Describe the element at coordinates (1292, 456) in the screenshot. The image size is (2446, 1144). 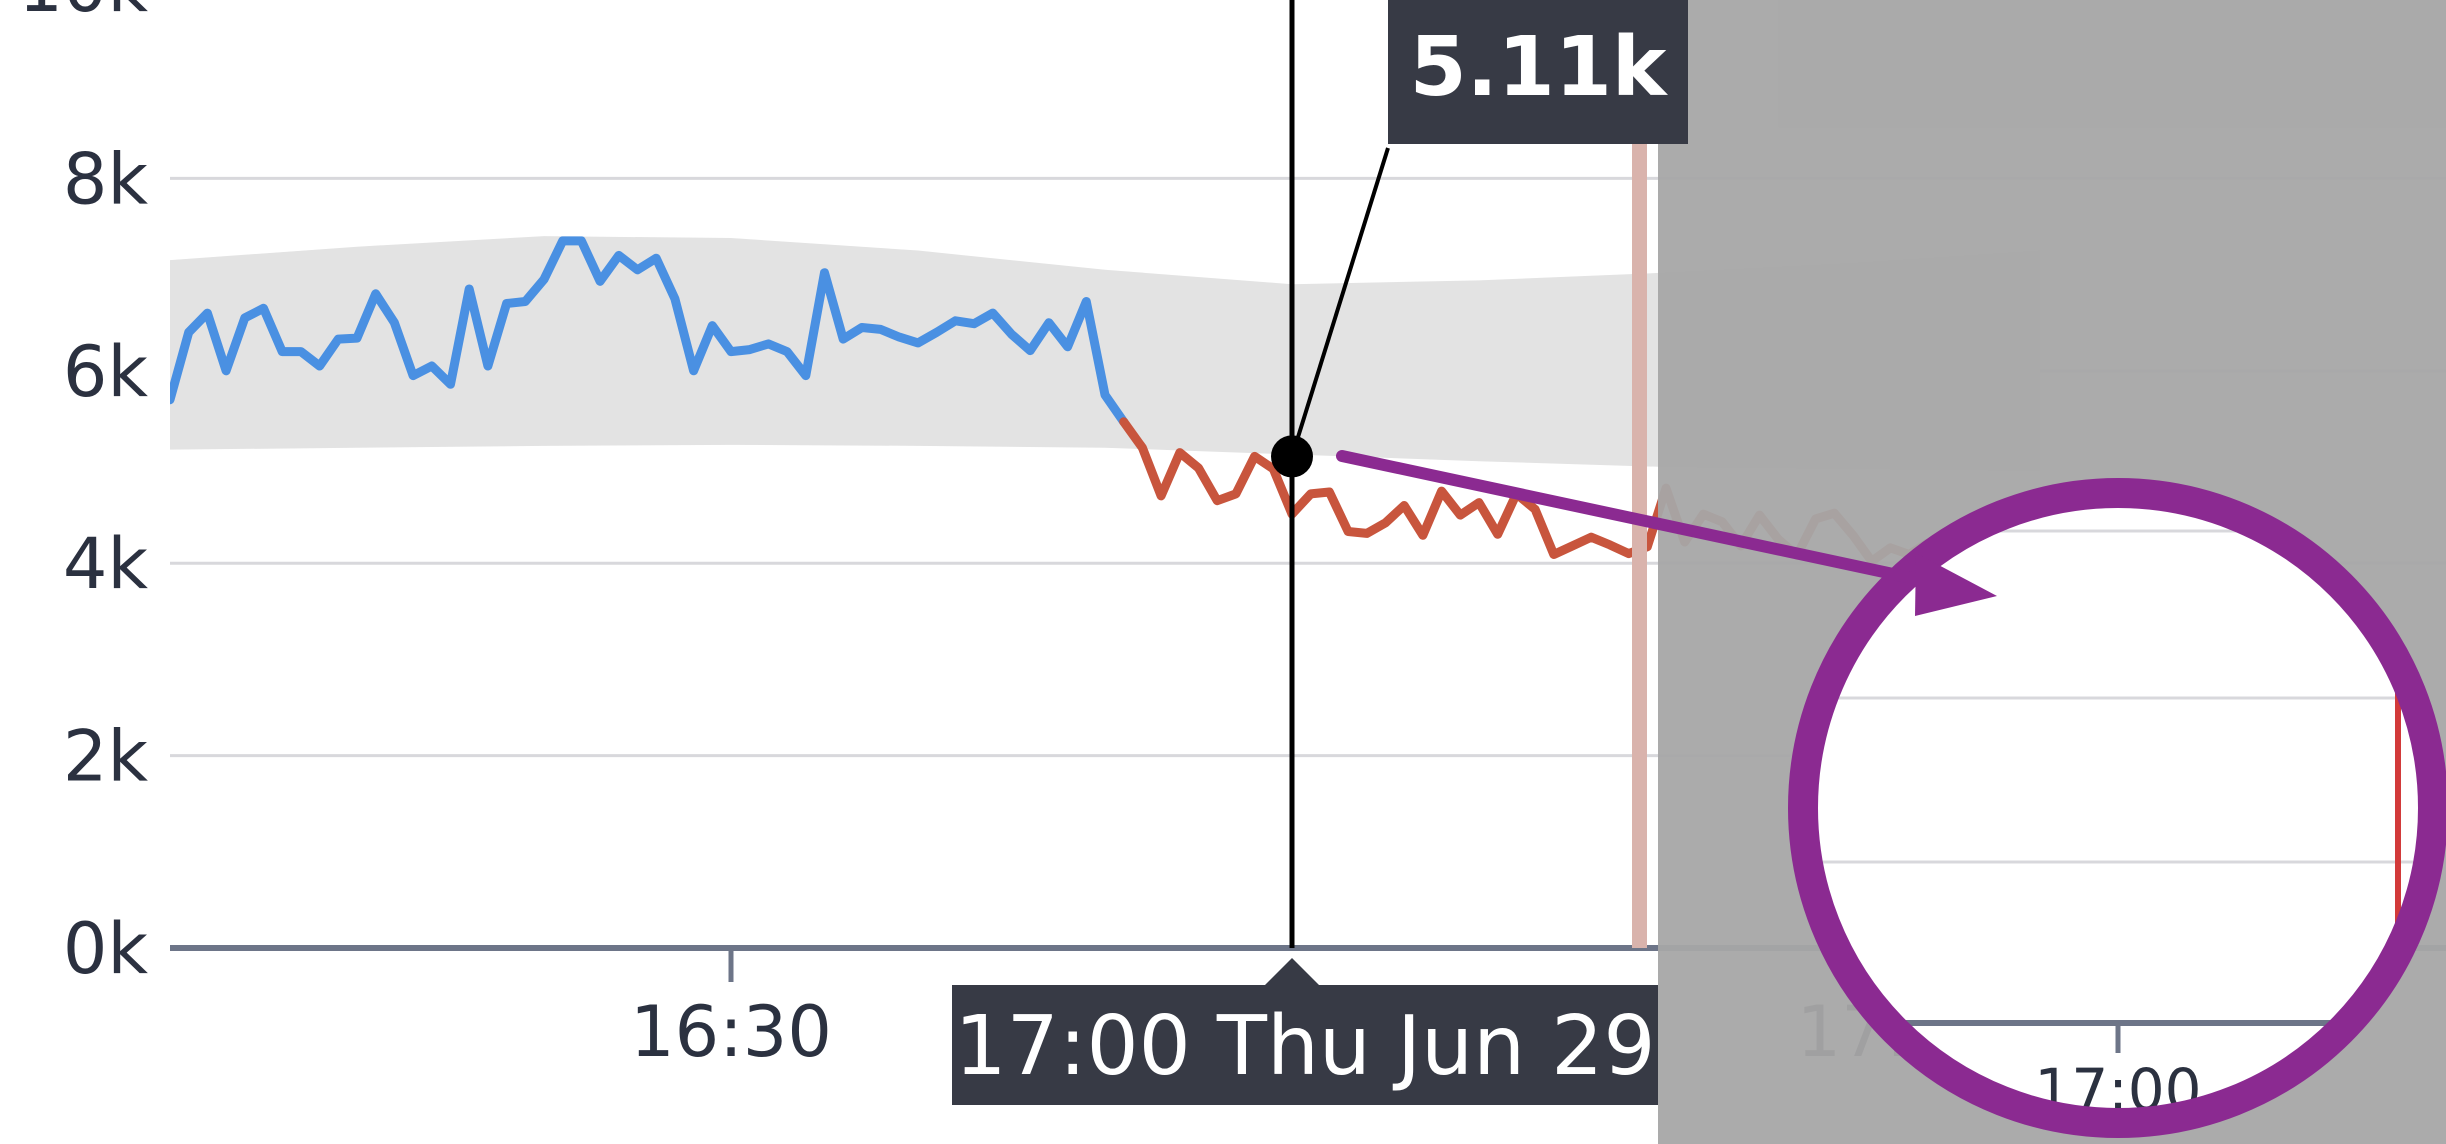
I see `hover-point` at that location.